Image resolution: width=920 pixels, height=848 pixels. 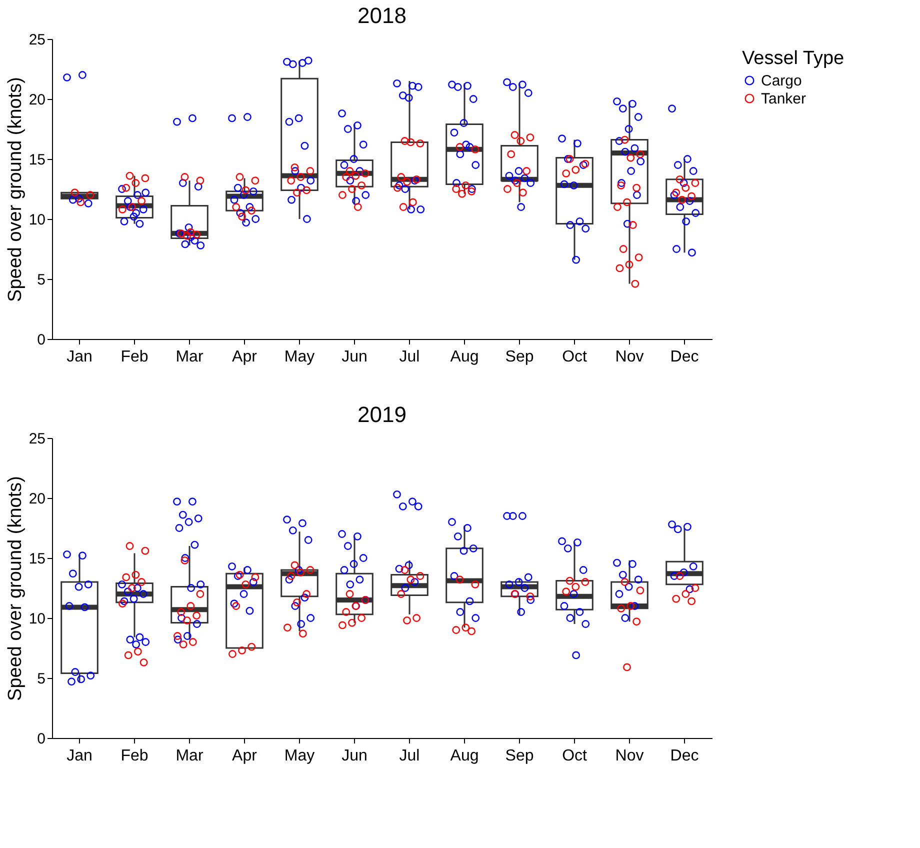 What do you see at coordinates (382, 15) in the screenshot?
I see `chart-title: 2018` at bounding box center [382, 15].